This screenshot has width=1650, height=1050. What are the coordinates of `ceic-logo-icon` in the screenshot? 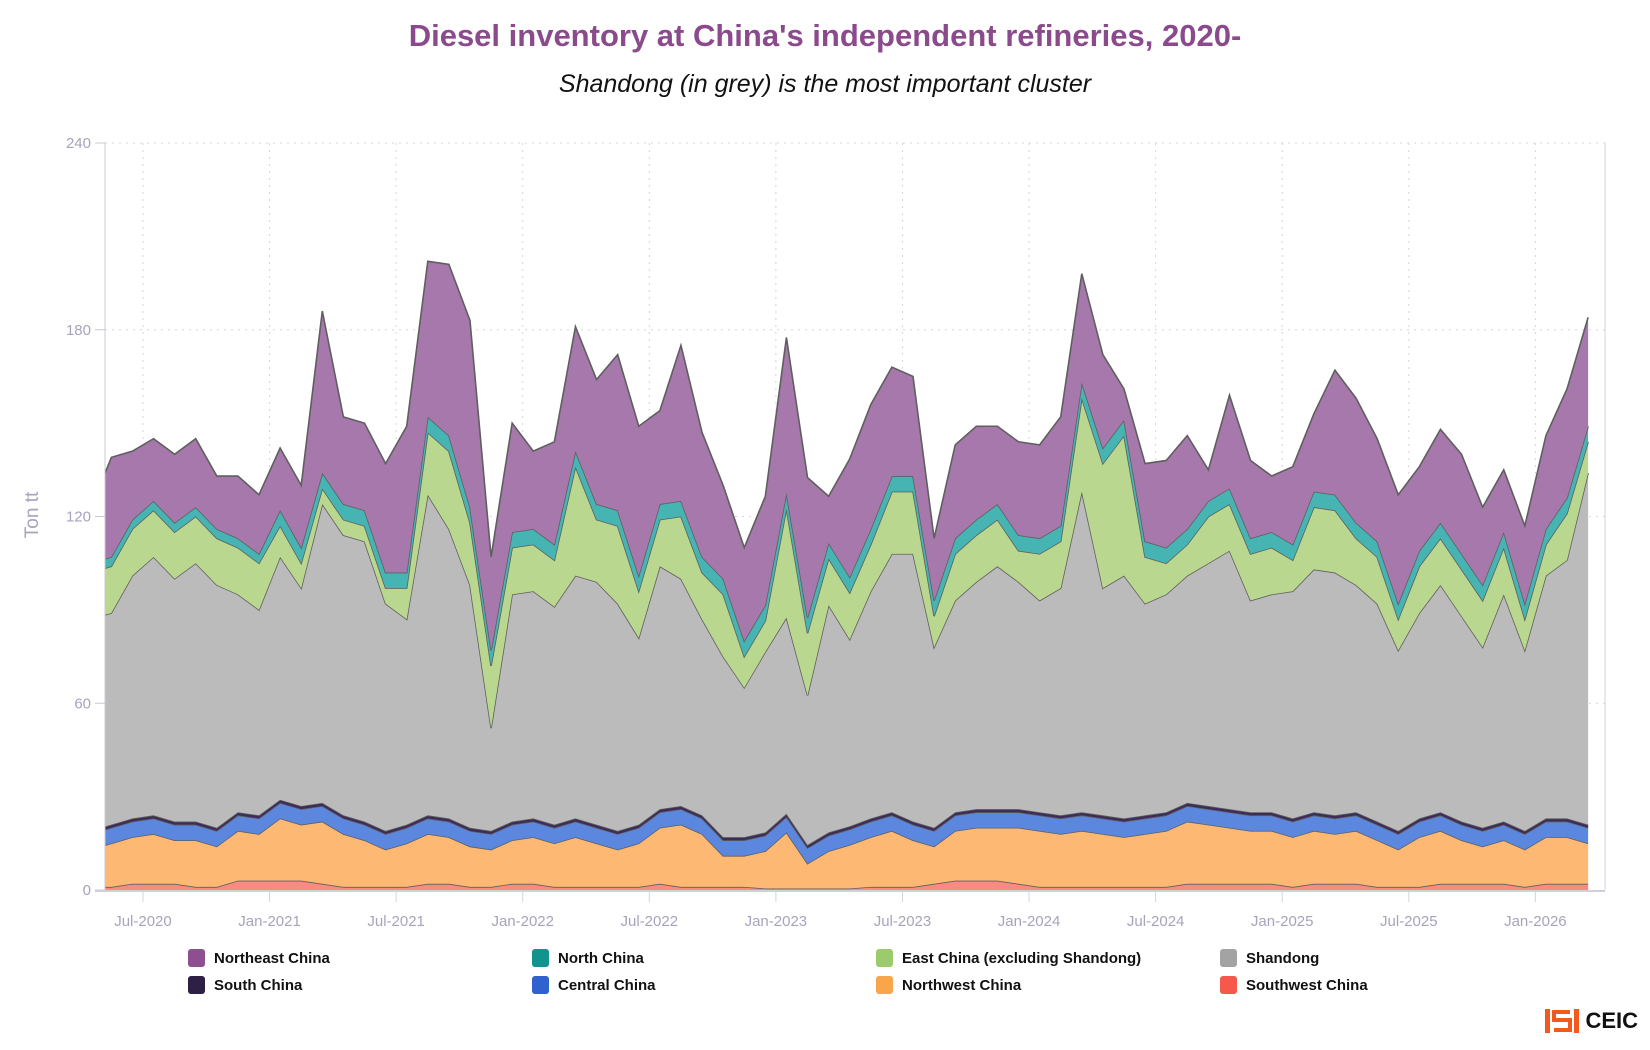 It's located at (1562, 1021).